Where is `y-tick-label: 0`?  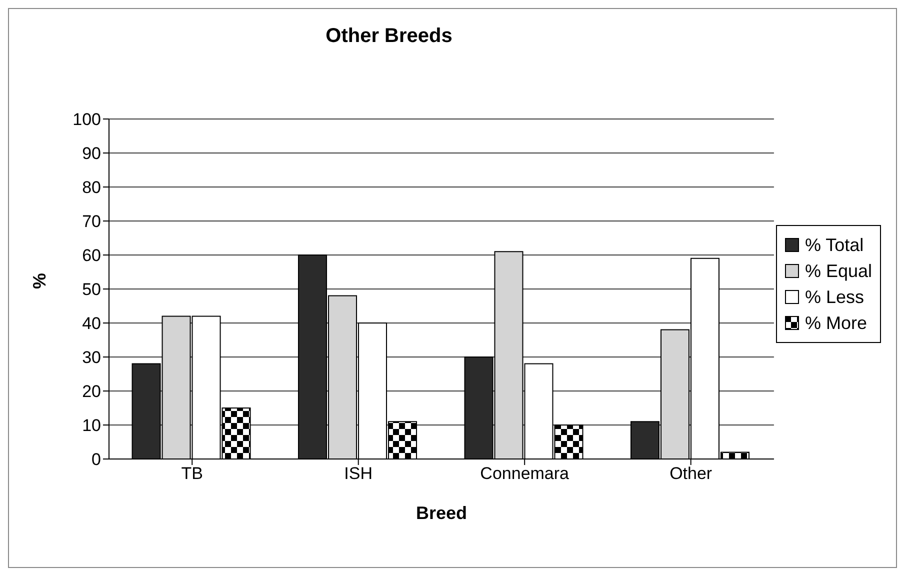 y-tick-label: 0 is located at coordinates (96, 460).